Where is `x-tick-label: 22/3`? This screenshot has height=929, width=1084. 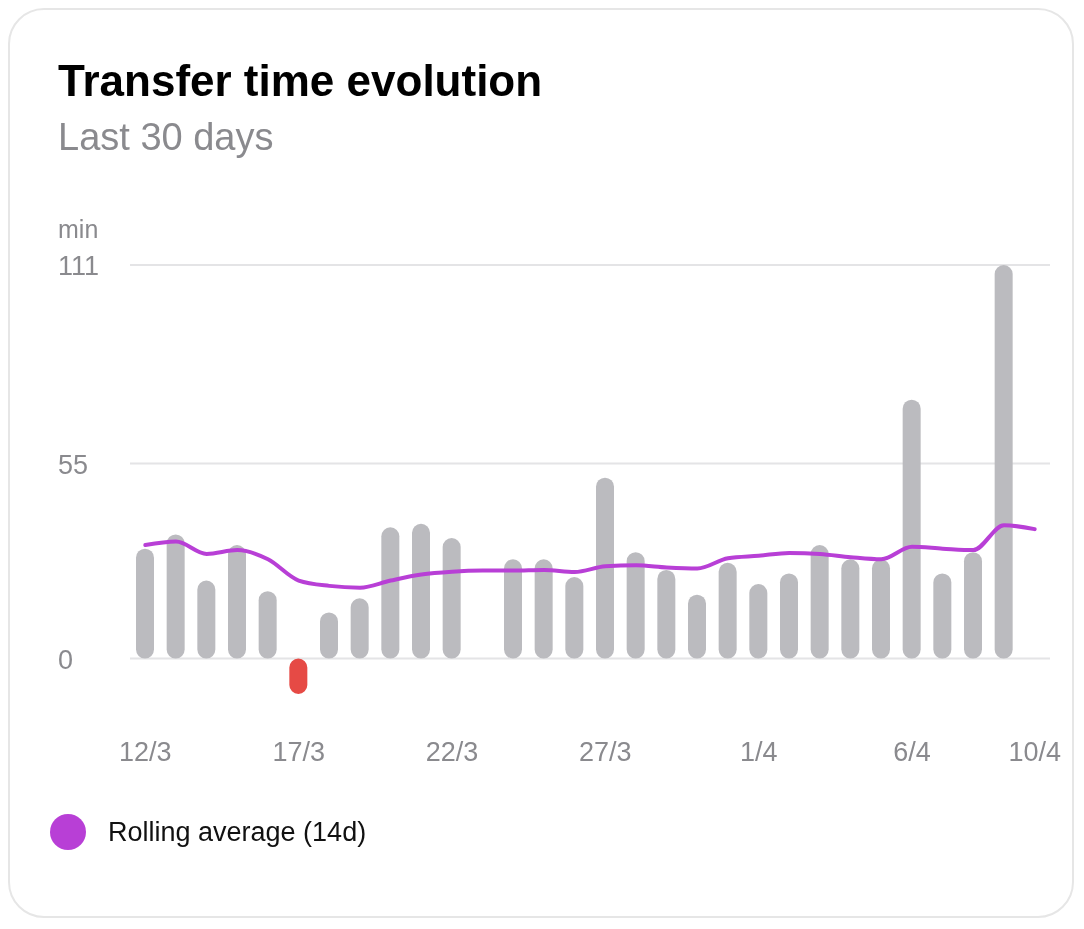
x-tick-label: 22/3 is located at coordinates (452, 752).